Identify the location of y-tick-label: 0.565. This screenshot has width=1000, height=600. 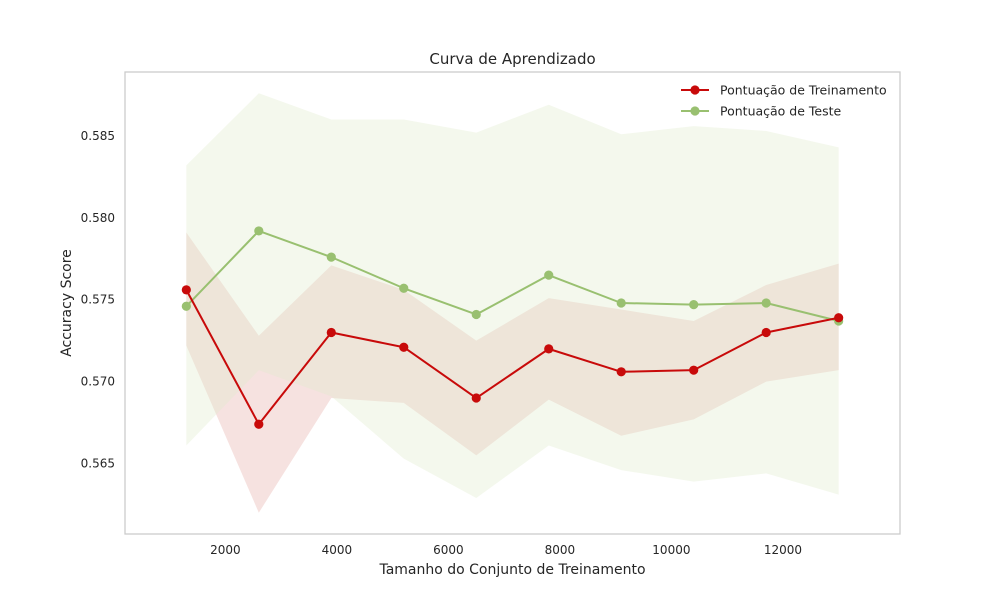
(98, 464).